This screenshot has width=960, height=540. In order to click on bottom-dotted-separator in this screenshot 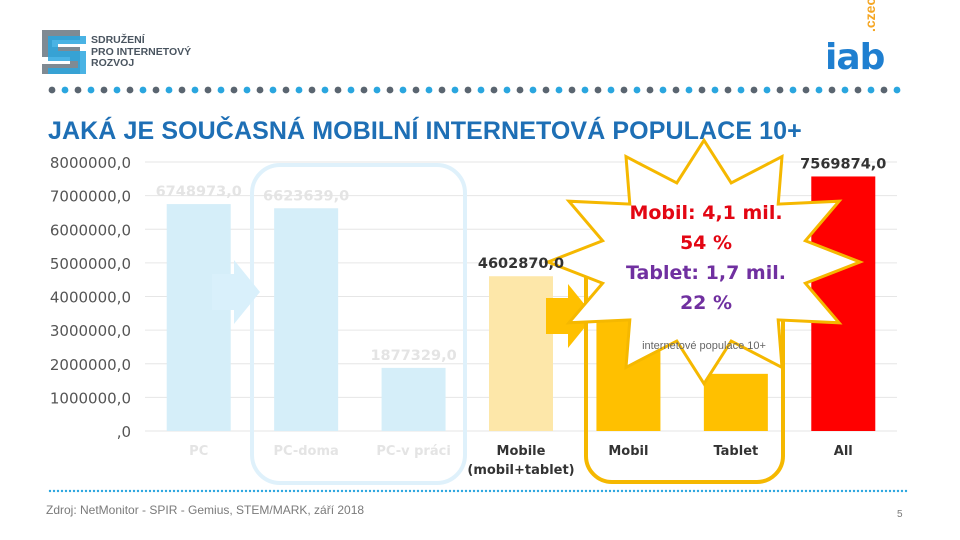, I will do `click(478, 491)`.